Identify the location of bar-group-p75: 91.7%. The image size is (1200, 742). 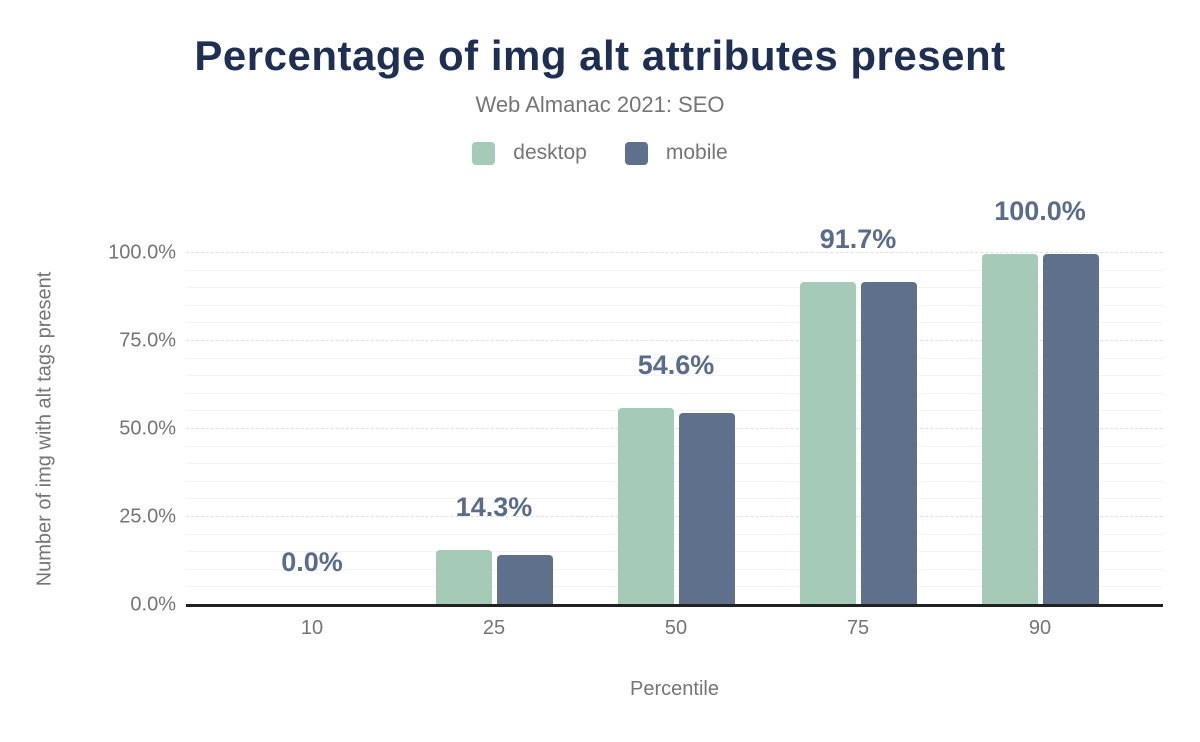
(858, 414).